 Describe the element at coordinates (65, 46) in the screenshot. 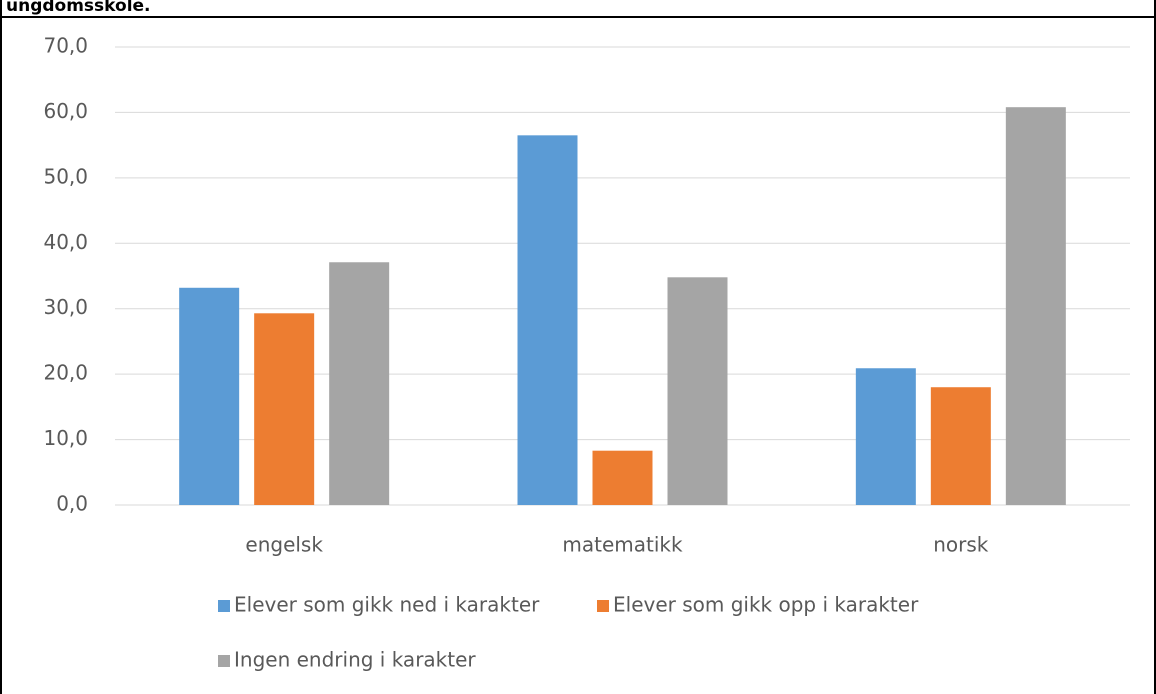

I see `y-tick-label: 70,0` at that location.